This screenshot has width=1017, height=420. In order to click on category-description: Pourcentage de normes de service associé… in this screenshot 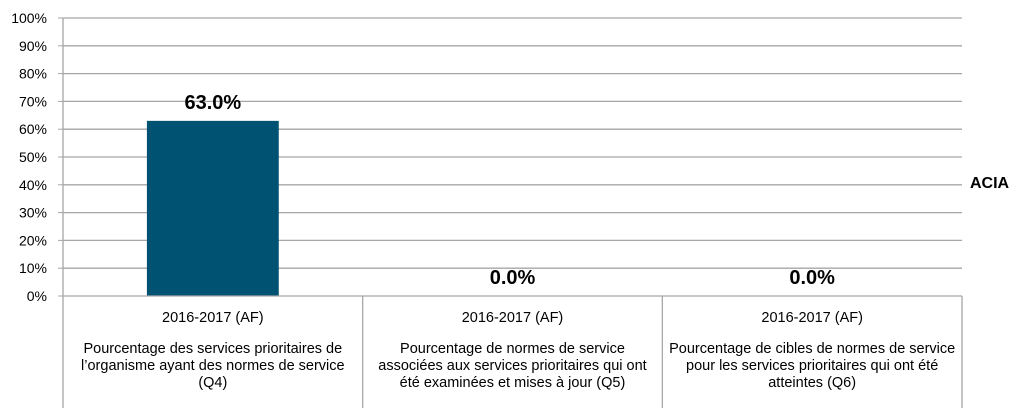, I will do `click(512, 366)`.